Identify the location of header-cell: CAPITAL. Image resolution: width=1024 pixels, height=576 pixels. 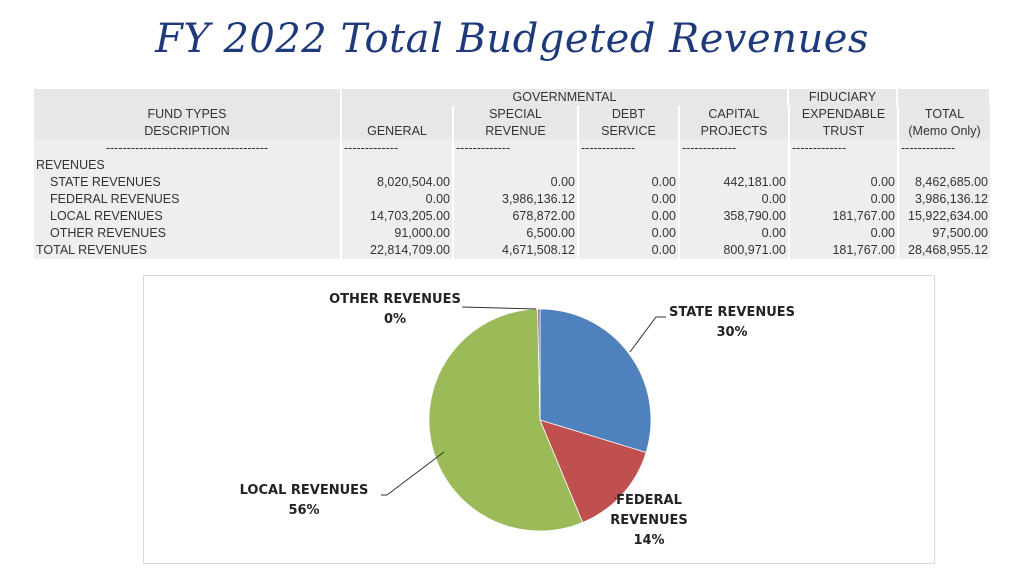
(735, 114).